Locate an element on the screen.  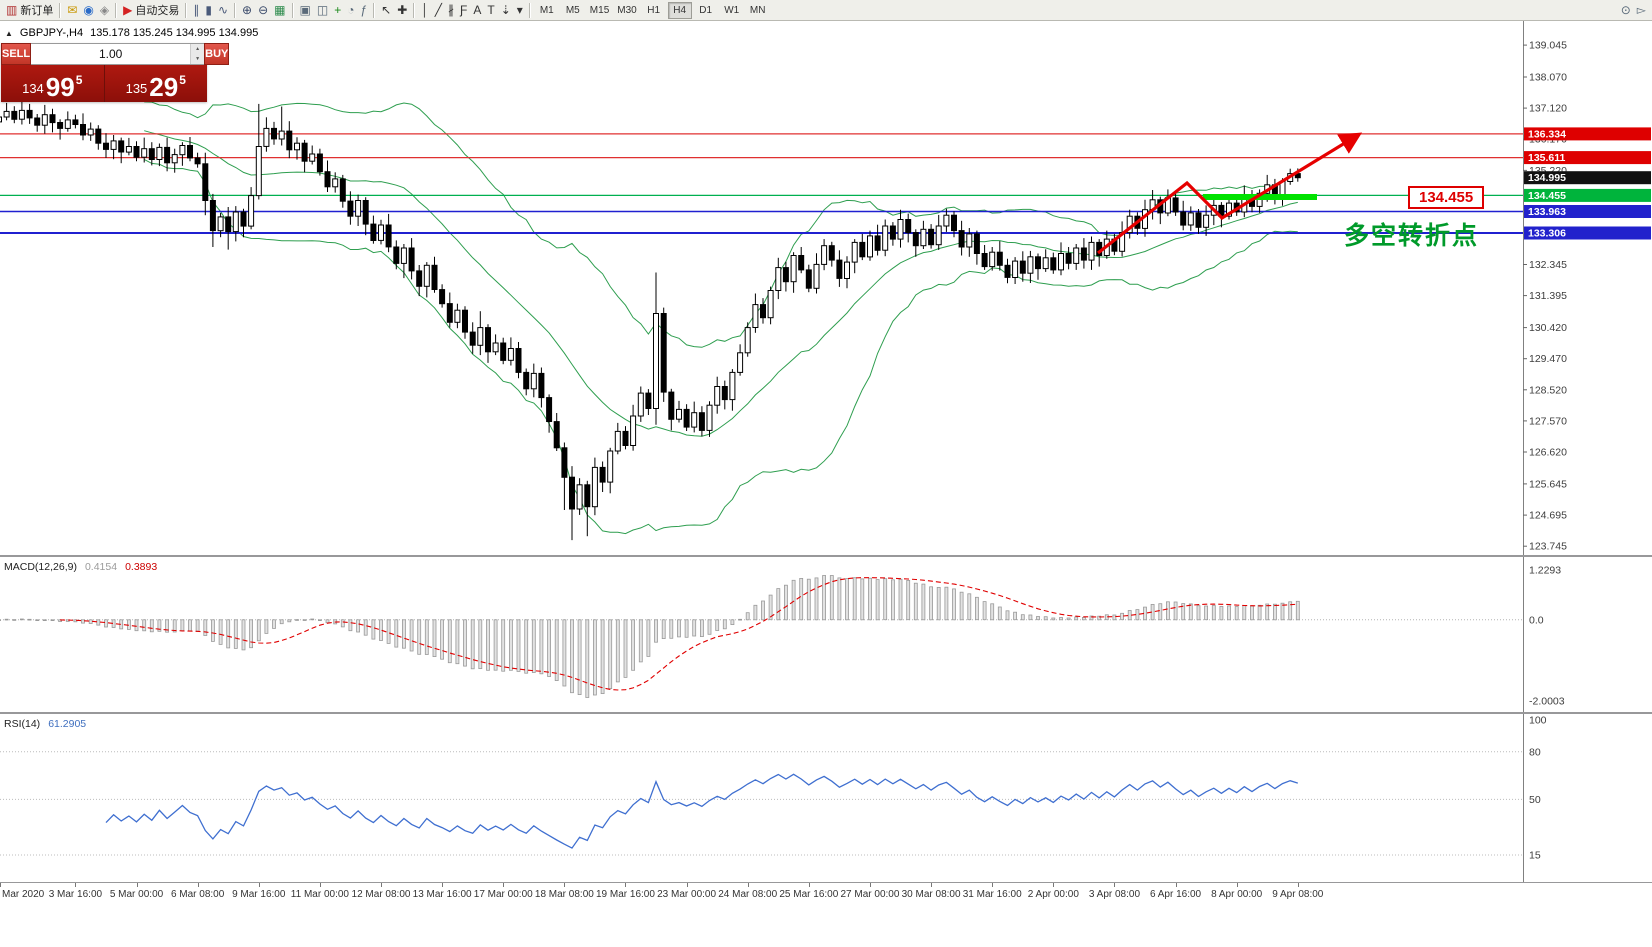
objects-dropdown-button: ▾ is located at coordinates (520, 10).